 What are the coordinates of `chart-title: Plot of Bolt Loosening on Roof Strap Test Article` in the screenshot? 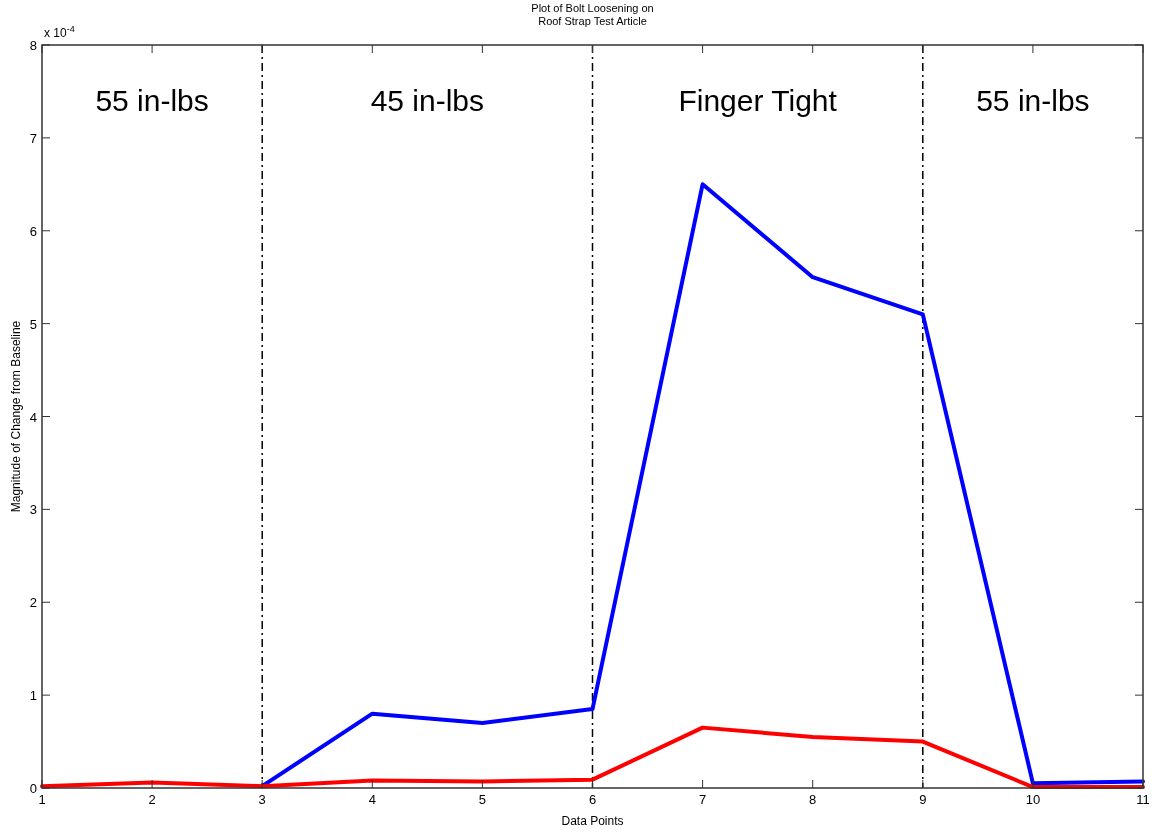 It's located at (592, 14).